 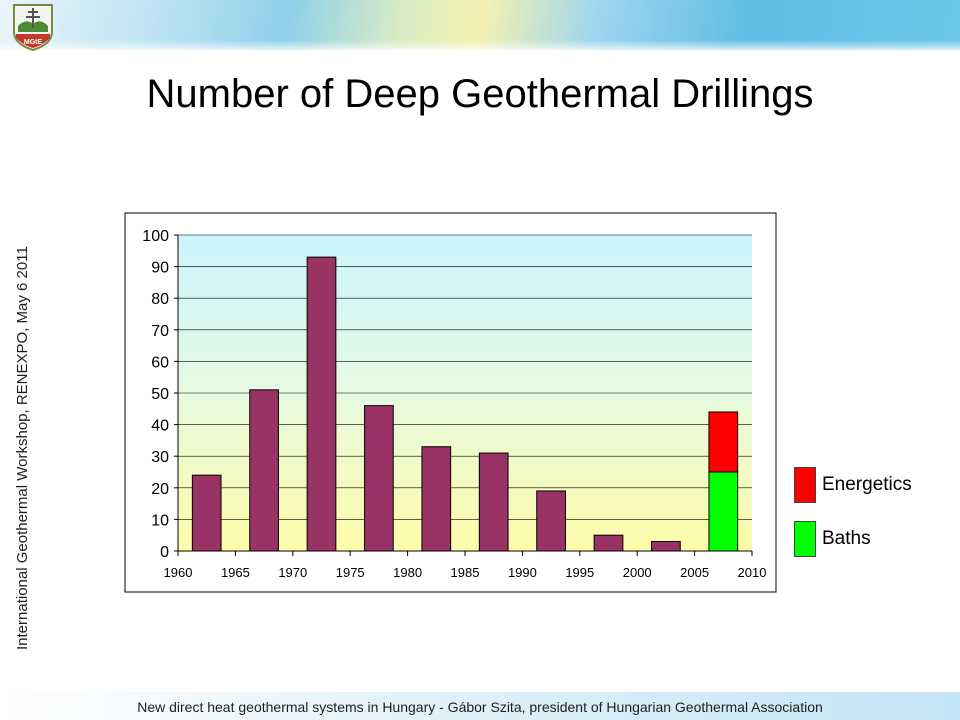 What do you see at coordinates (235, 572) in the screenshot?
I see `x-tick-label: 1965` at bounding box center [235, 572].